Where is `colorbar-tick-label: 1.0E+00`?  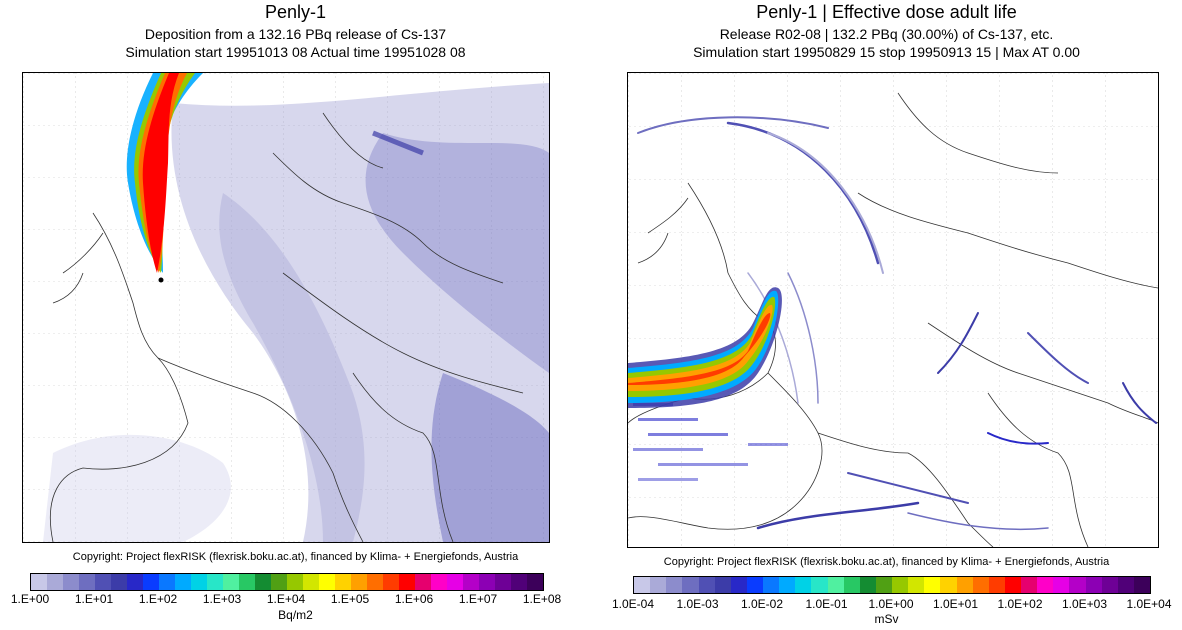 colorbar-tick-label: 1.0E+00 is located at coordinates (891, 604).